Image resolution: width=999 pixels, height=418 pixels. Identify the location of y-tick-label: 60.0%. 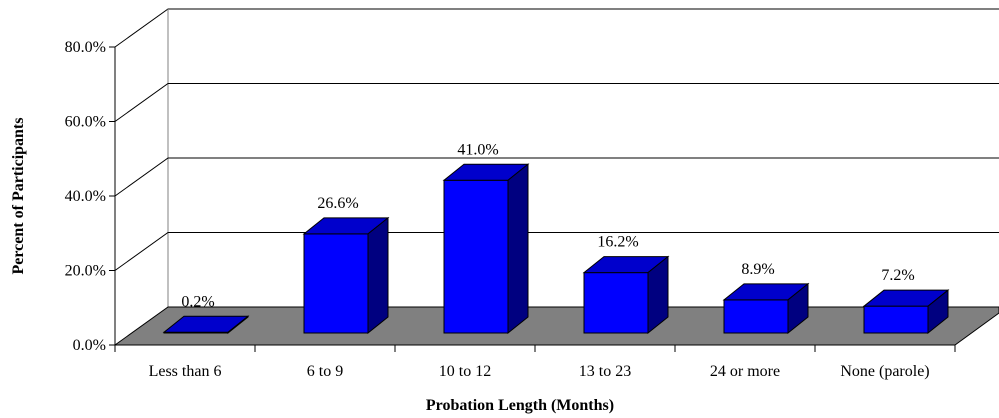
(85, 122).